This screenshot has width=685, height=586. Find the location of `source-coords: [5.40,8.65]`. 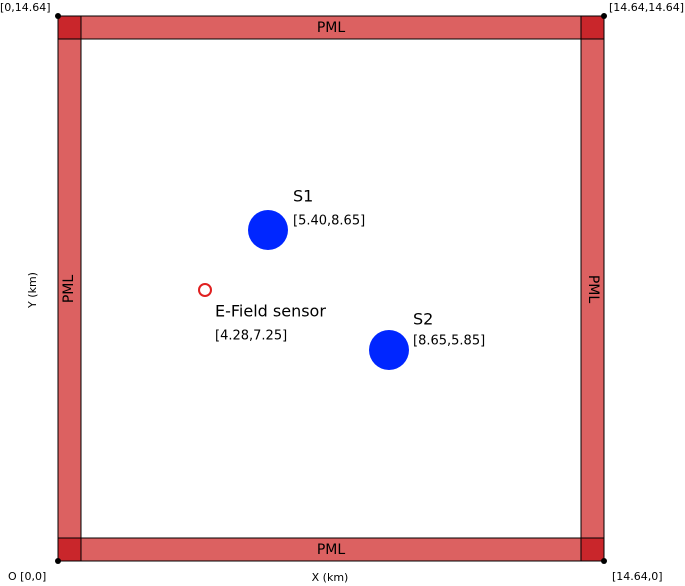

source-coords: [5.40,8.65] is located at coordinates (329, 221).